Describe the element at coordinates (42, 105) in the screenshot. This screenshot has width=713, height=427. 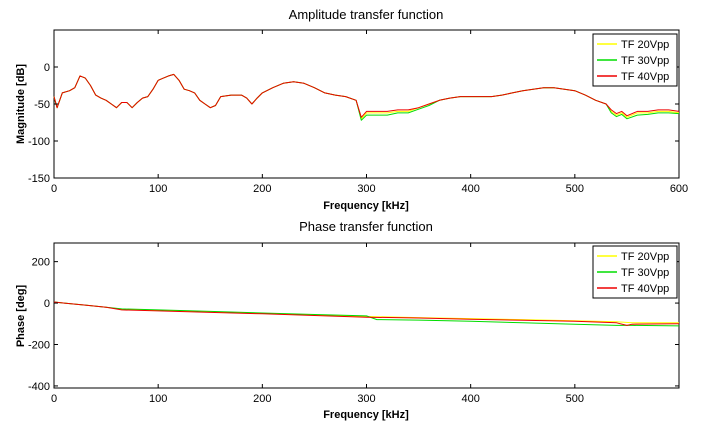
I see `y-tick-label: -50` at that location.